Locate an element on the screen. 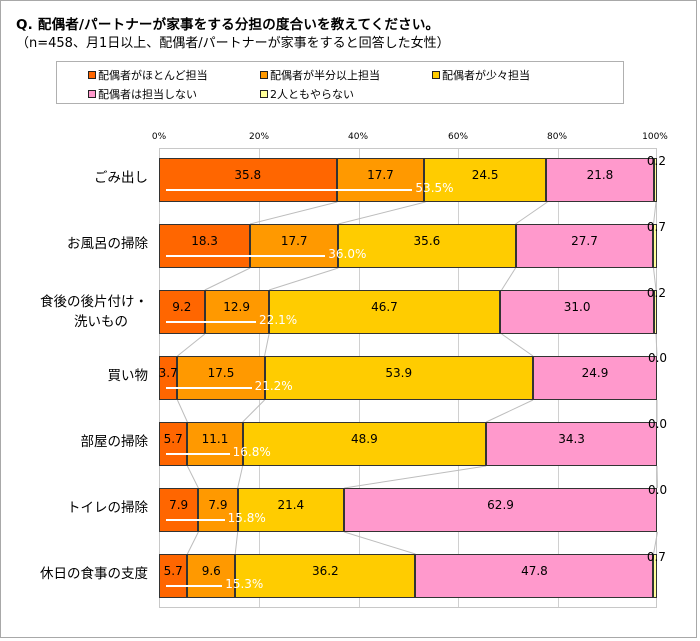 Image resolution: width=700 pixels, height=641 pixels. x-tick-100: 100% is located at coordinates (655, 137).